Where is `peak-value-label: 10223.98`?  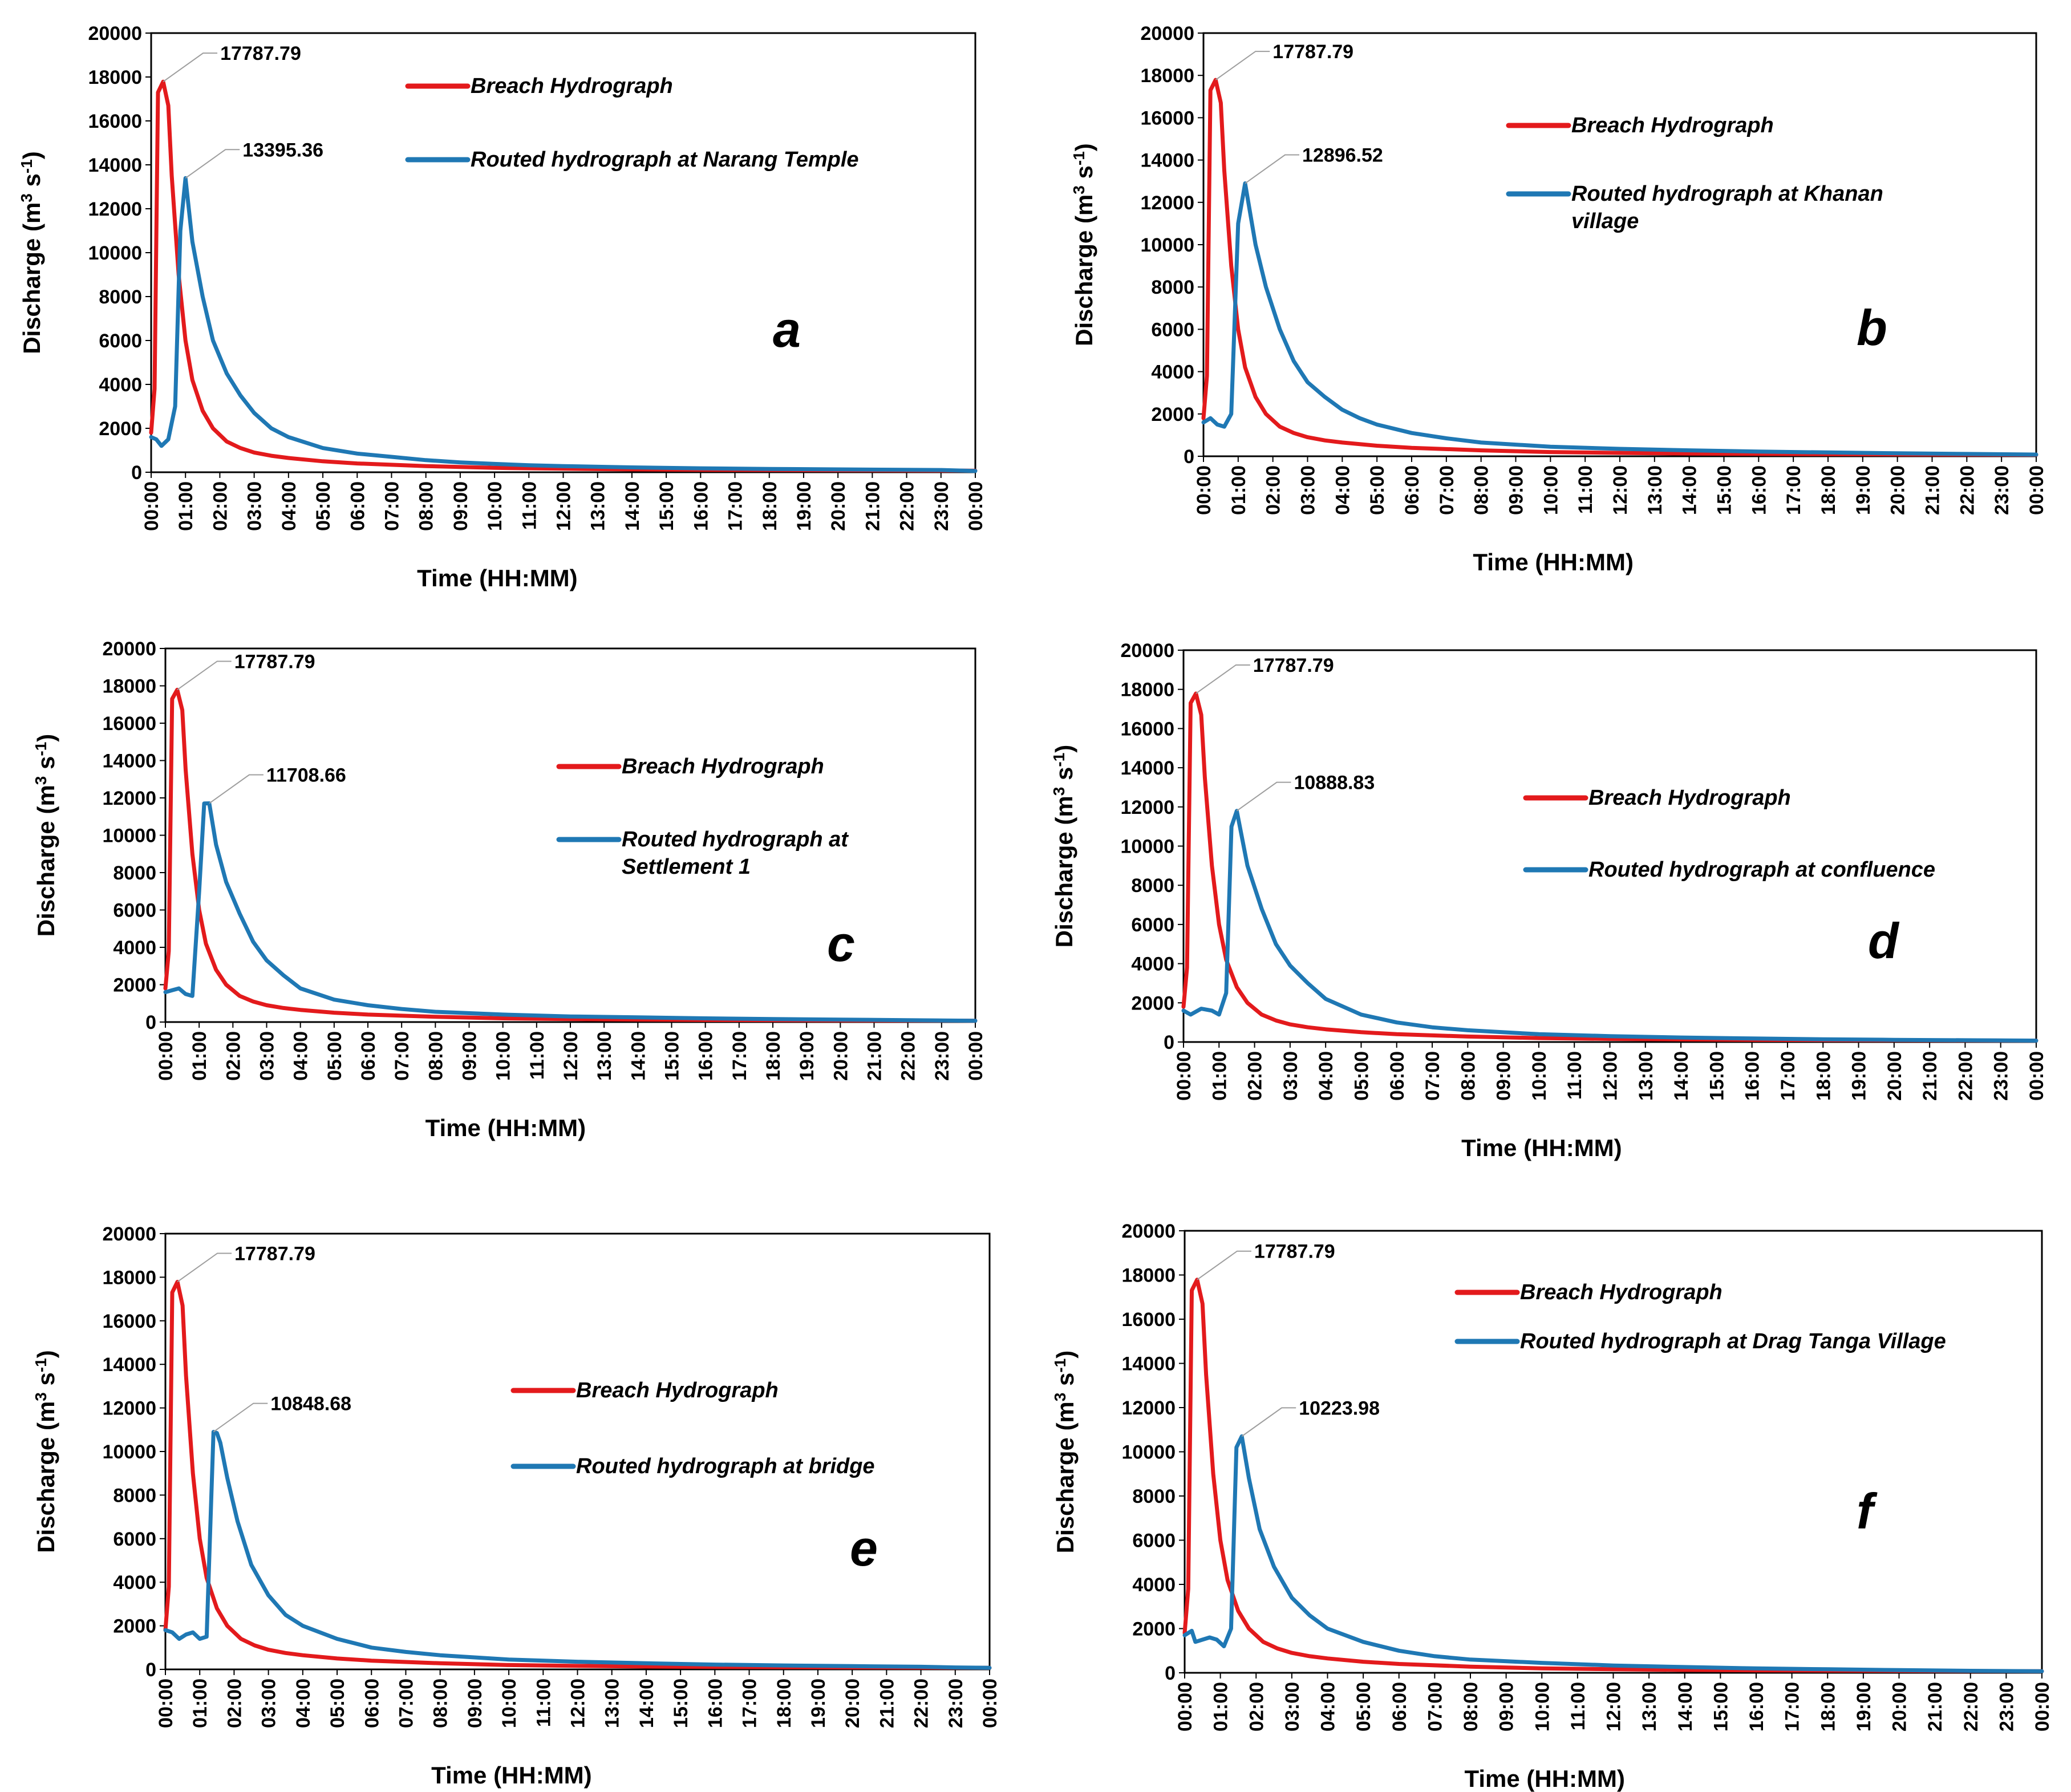 peak-value-label: 10223.98 is located at coordinates (1340, 1408).